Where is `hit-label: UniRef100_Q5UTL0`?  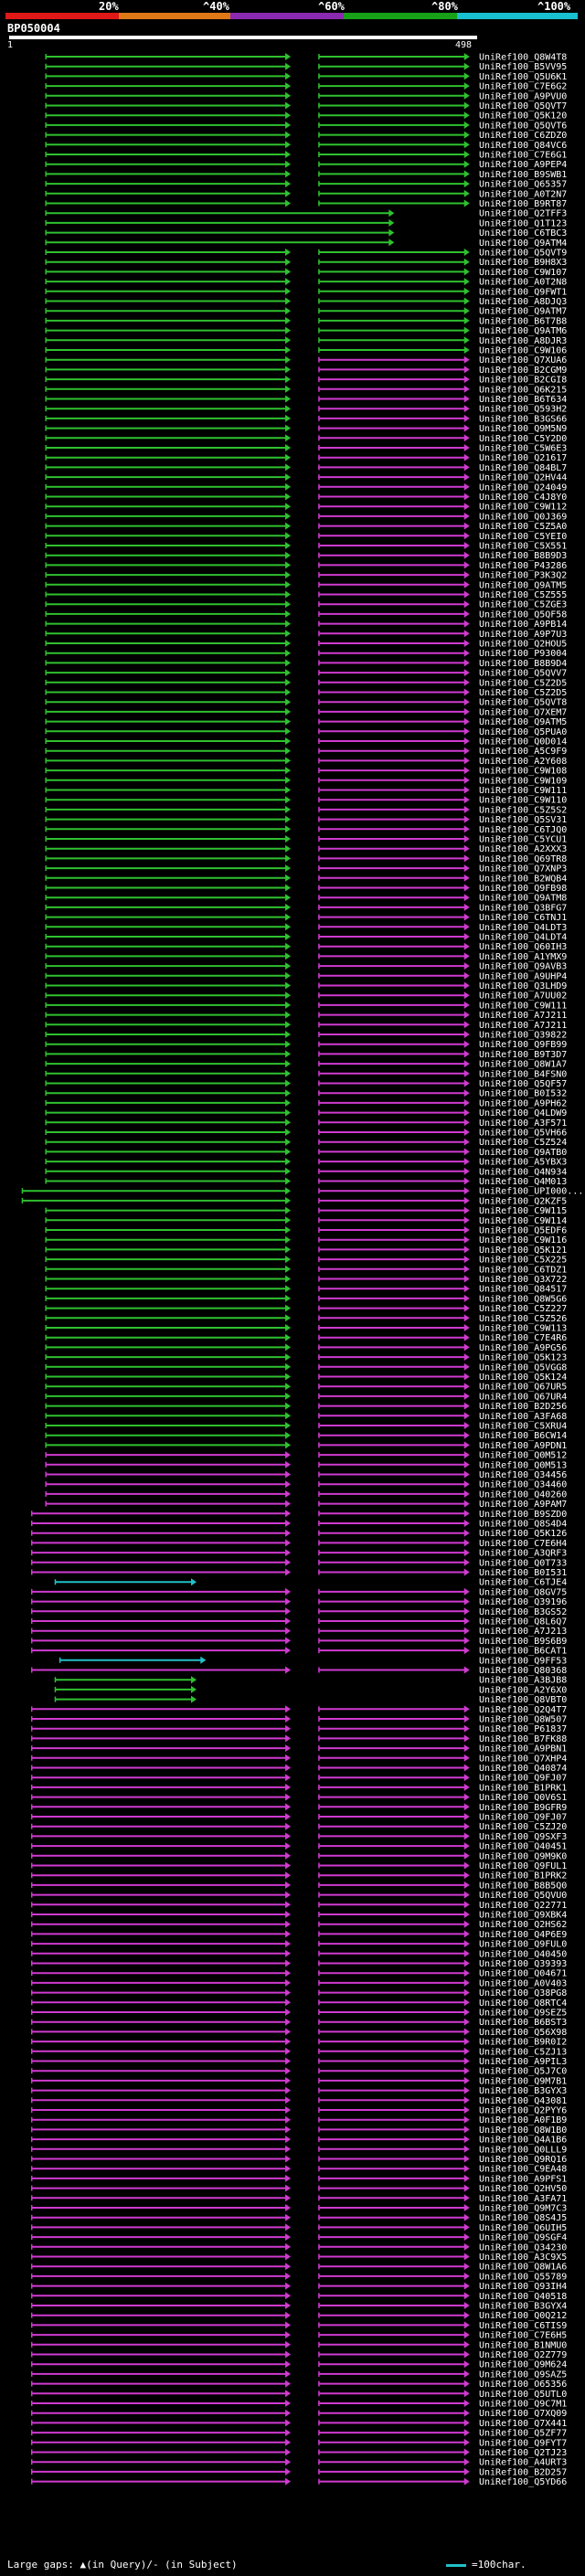 hit-label: UniRef100_Q5UTL0 is located at coordinates (523, 2395).